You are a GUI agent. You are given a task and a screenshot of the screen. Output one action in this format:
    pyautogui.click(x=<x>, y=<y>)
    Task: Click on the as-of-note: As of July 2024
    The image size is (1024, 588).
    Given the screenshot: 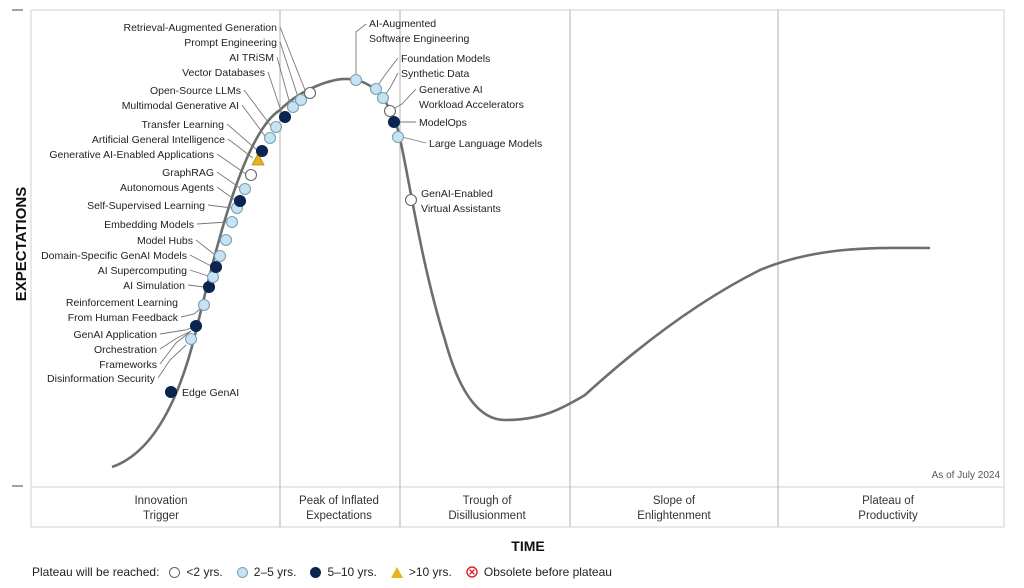 What is the action you would take?
    pyautogui.click(x=966, y=475)
    